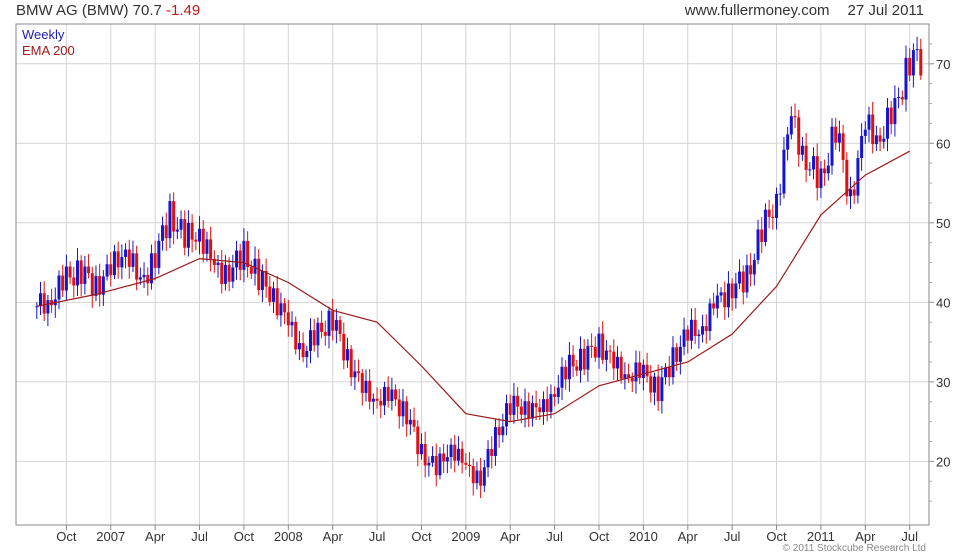 This screenshot has height=560, width=980. I want to click on y-tick-label: 40, so click(943, 302).